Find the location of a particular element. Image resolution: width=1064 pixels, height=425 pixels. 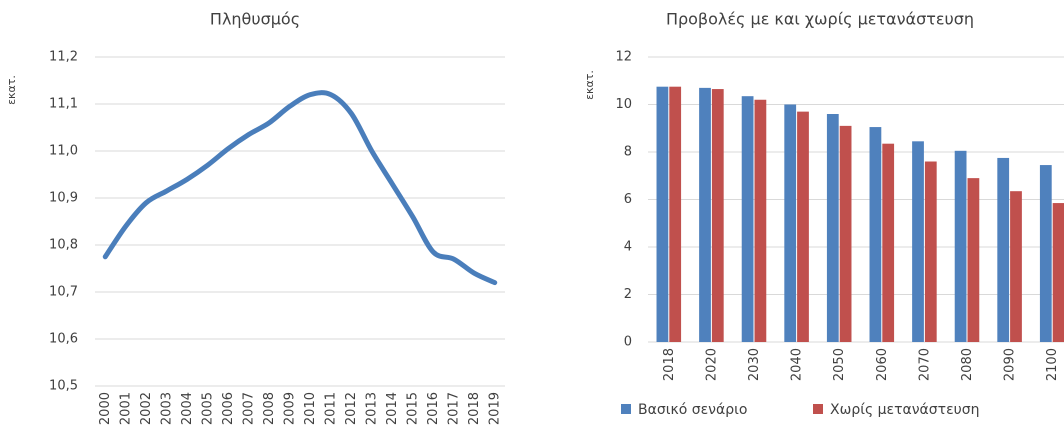

y-tick-label: 6 is located at coordinates (628, 199).